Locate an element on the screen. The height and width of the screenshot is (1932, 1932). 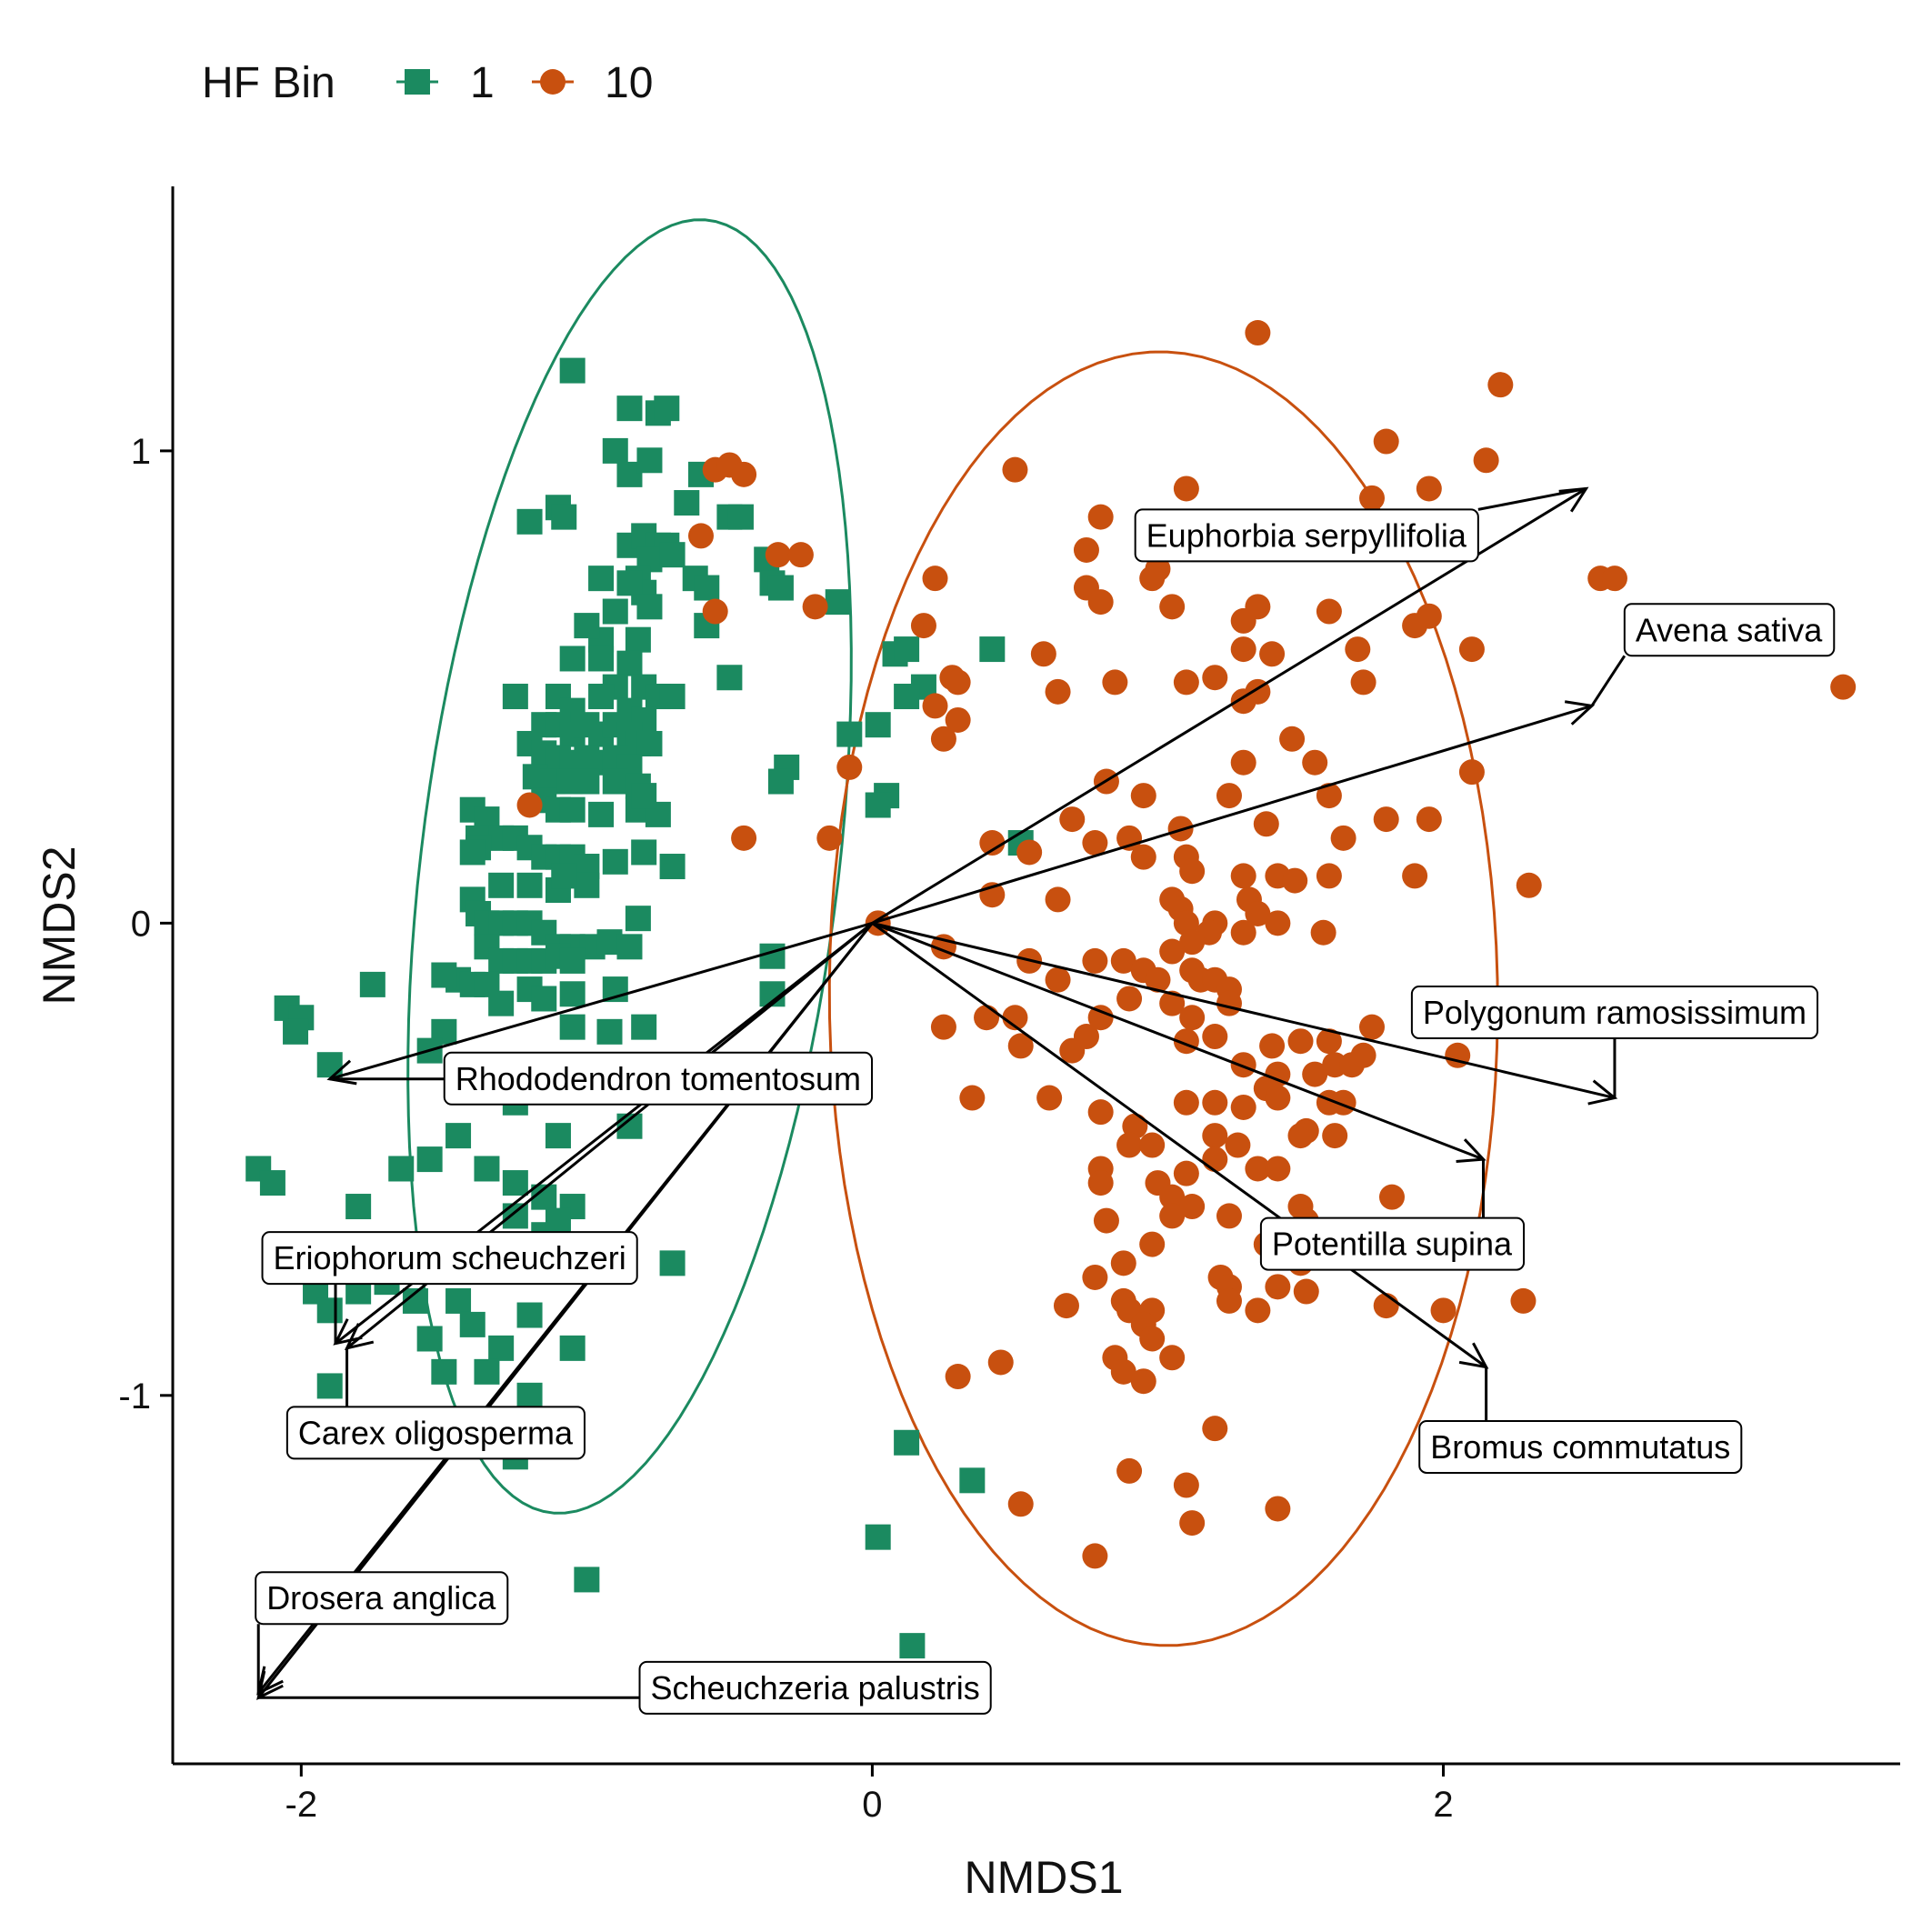
x-tick-label: 0 is located at coordinates (872, 1805).